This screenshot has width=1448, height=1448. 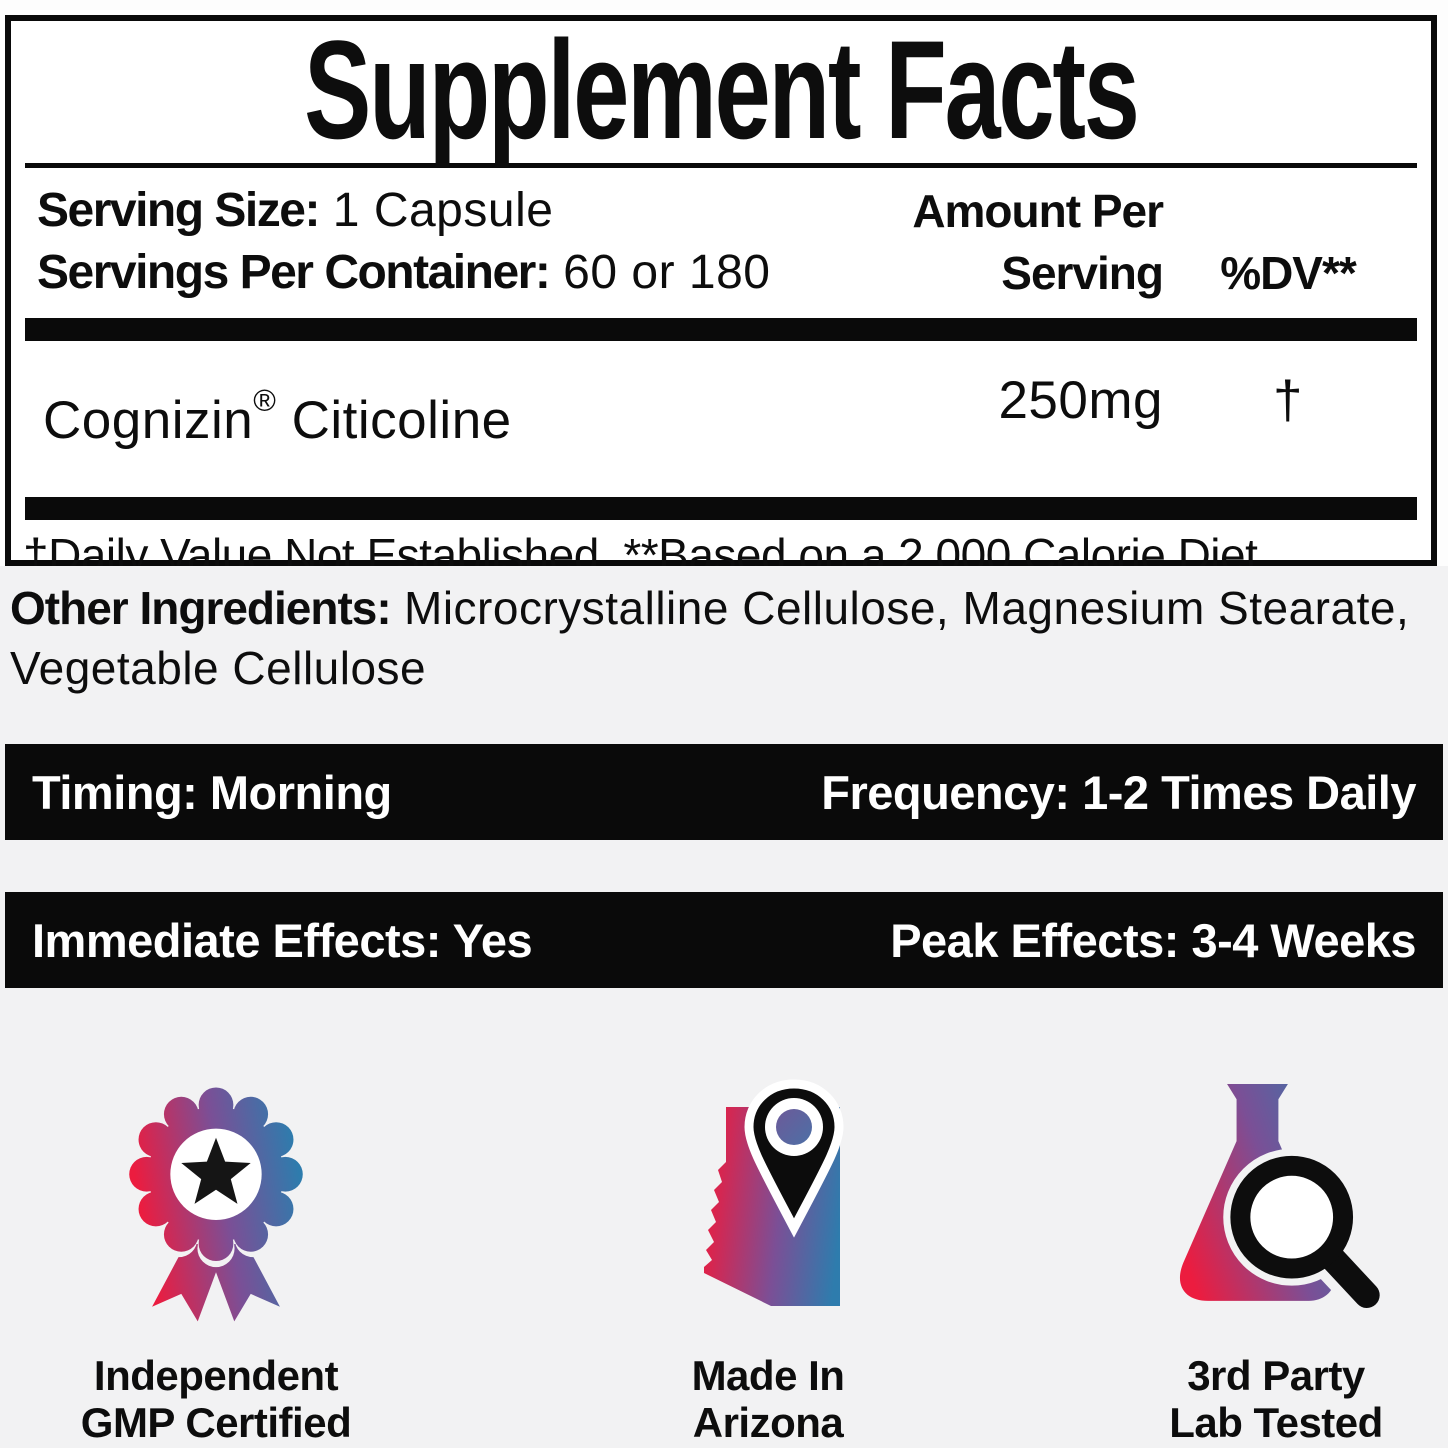 What do you see at coordinates (212, 792) in the screenshot?
I see `timing-text: Timing: Morning` at bounding box center [212, 792].